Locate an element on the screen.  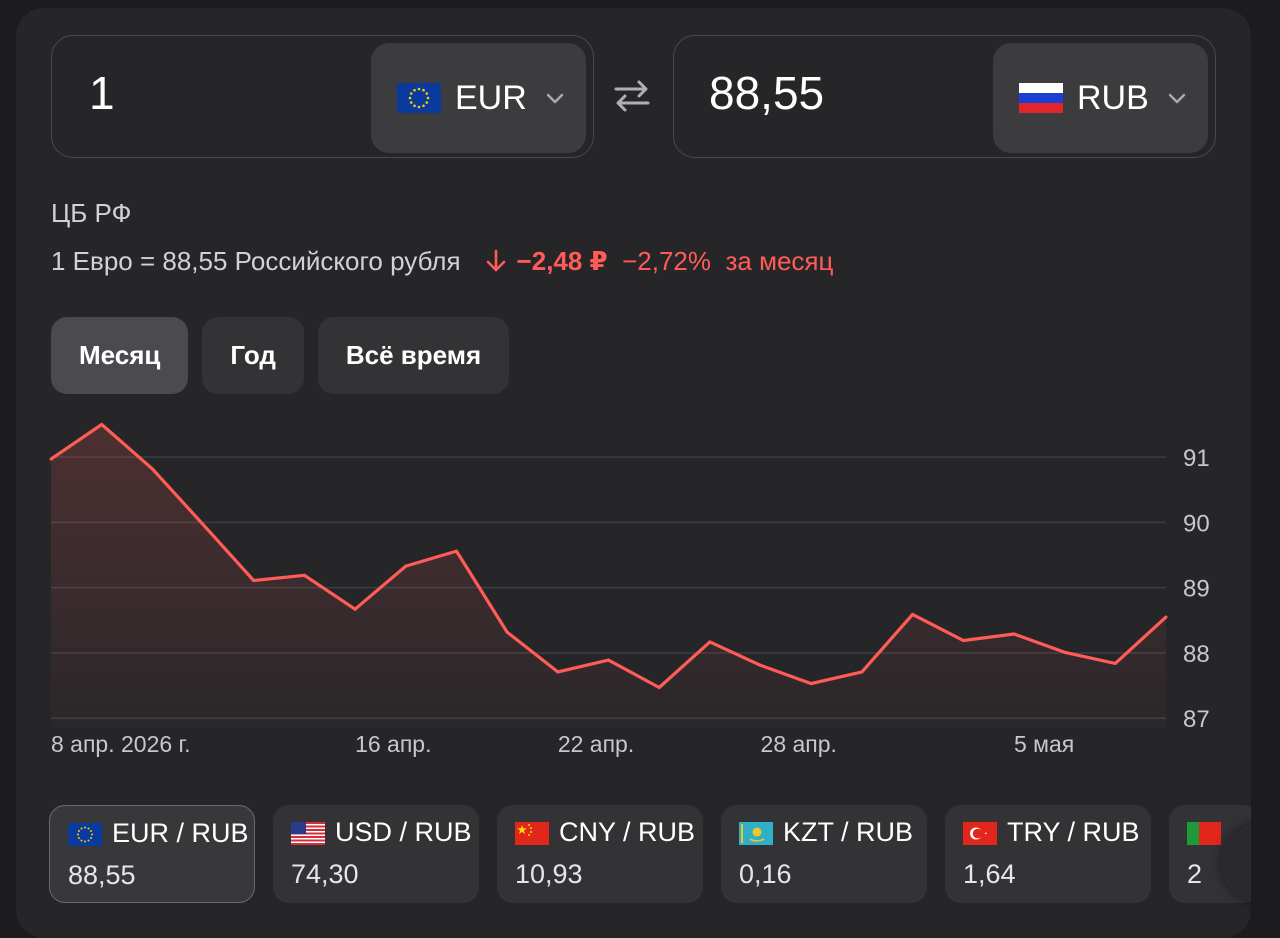
kz-flag-icon is located at coordinates (756, 833).